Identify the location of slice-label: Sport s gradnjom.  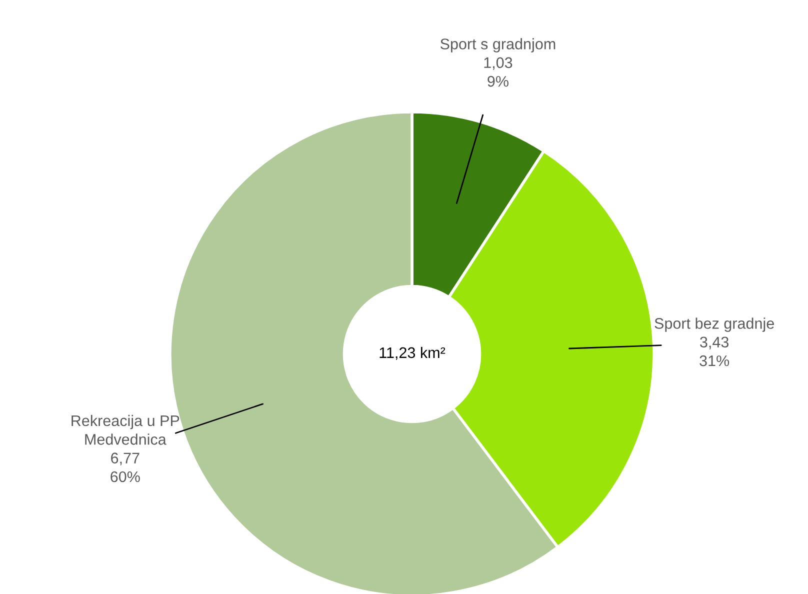
(498, 45).